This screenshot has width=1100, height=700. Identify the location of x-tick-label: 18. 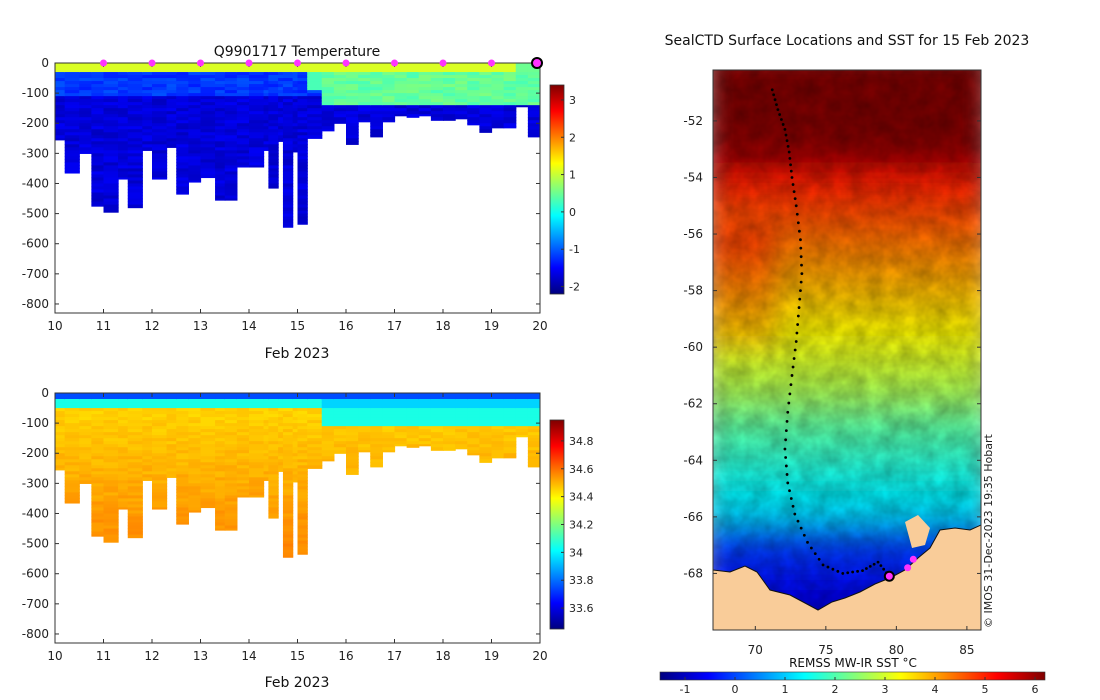
(442, 326).